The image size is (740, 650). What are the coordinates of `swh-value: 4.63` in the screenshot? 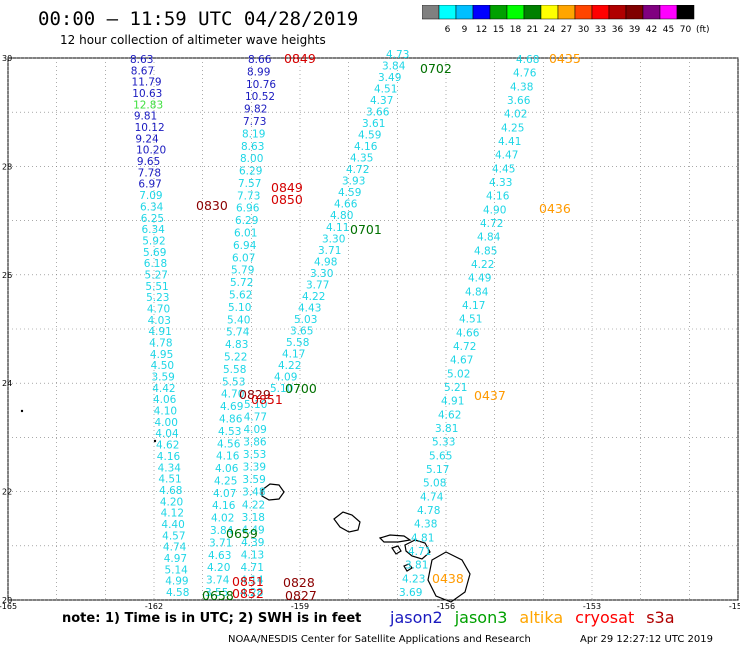 It's located at (219, 556).